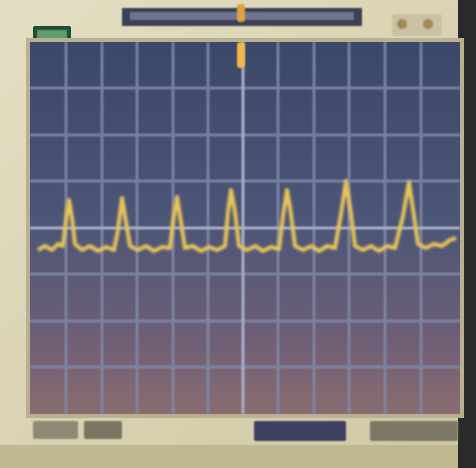  I want to click on trigger-position-marker, so click(241, 13).